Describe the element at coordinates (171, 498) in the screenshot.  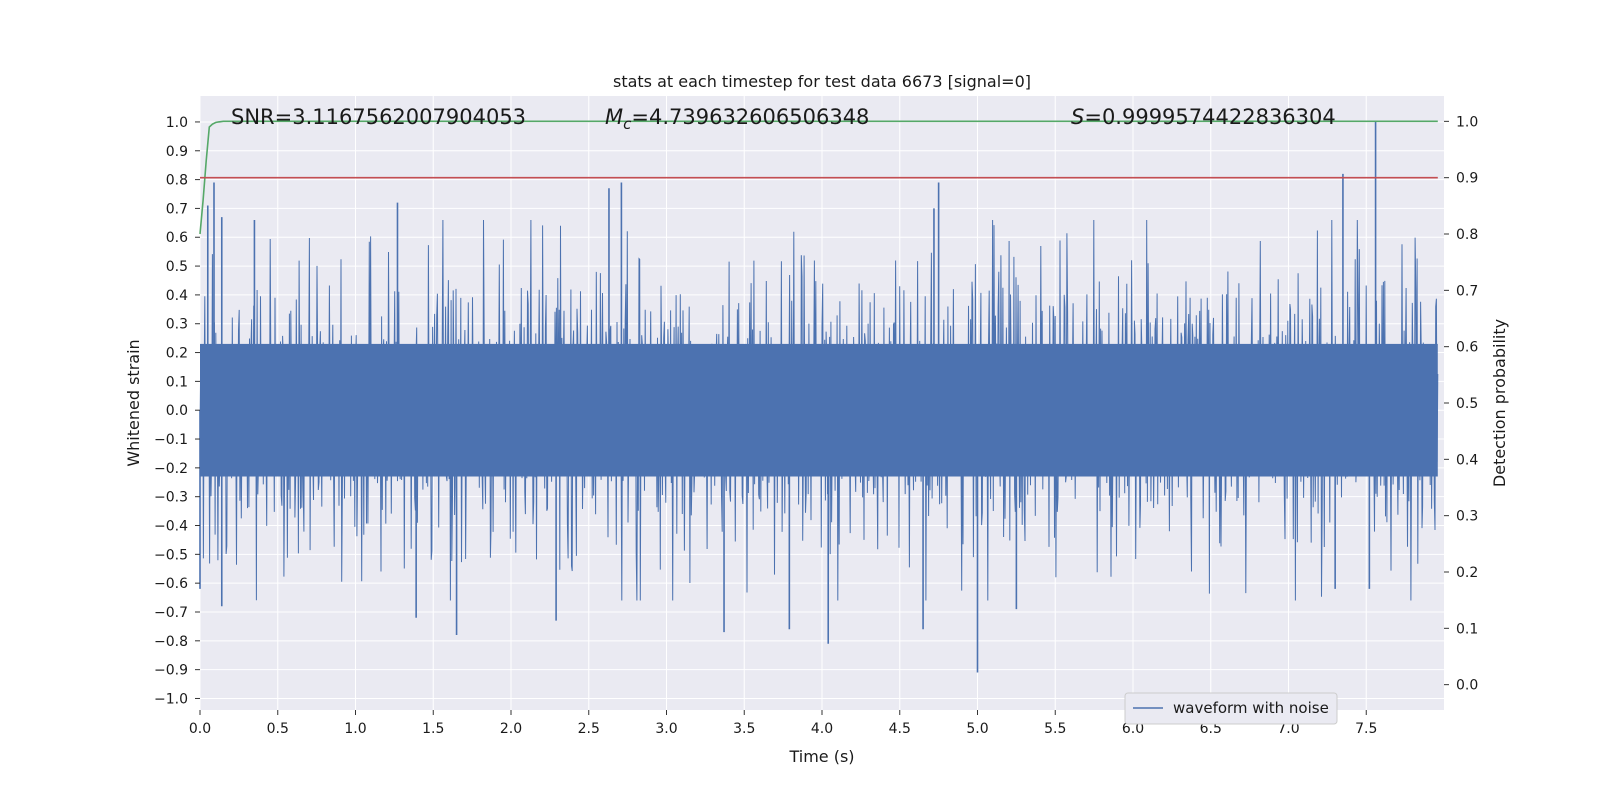
I see `y-left-tick-label: −0.3` at that location.